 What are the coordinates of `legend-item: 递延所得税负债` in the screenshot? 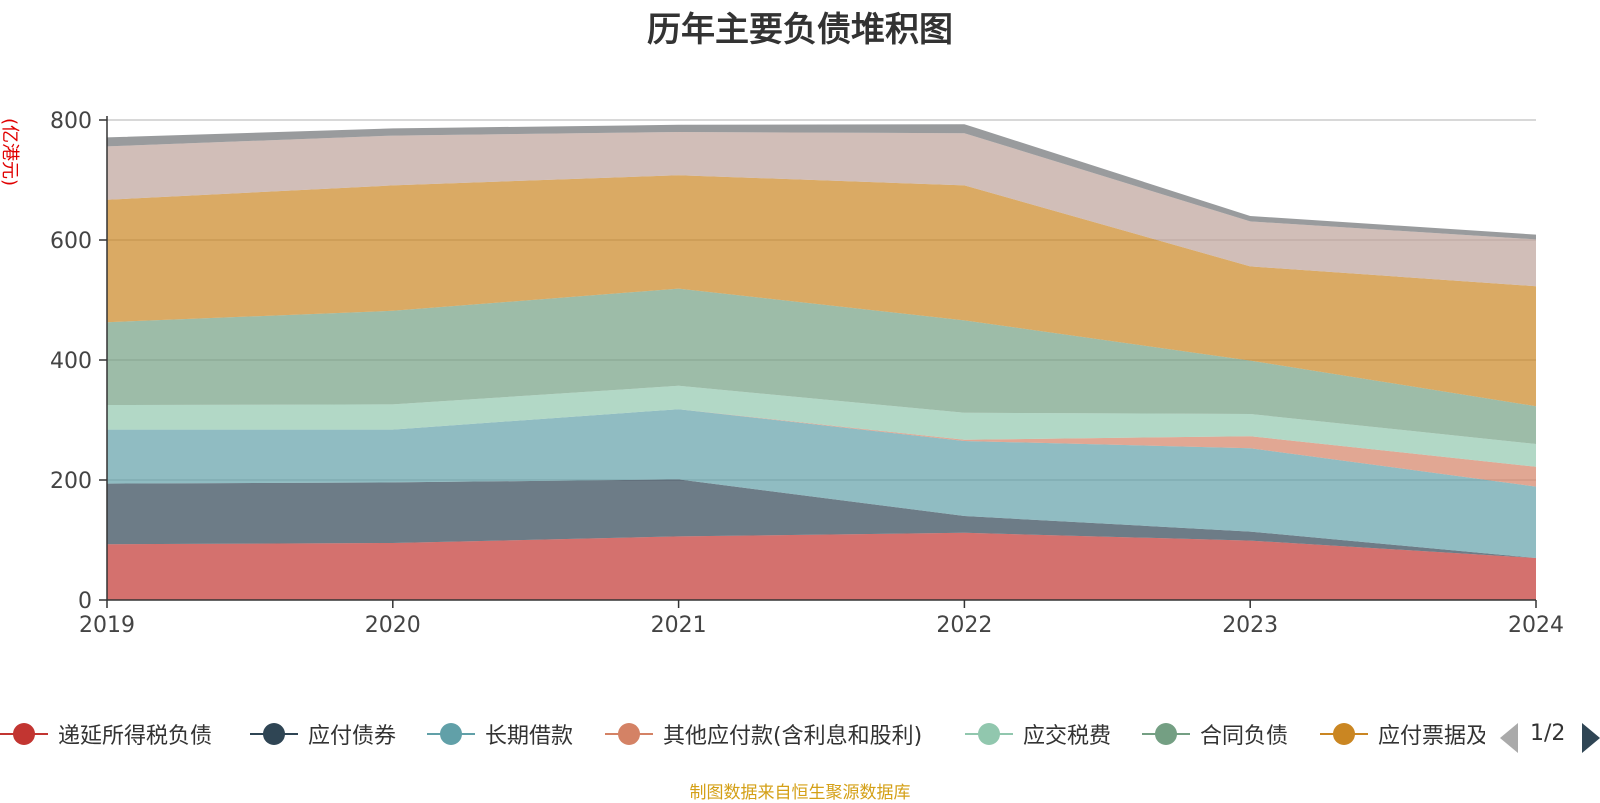 It's located at (106, 734).